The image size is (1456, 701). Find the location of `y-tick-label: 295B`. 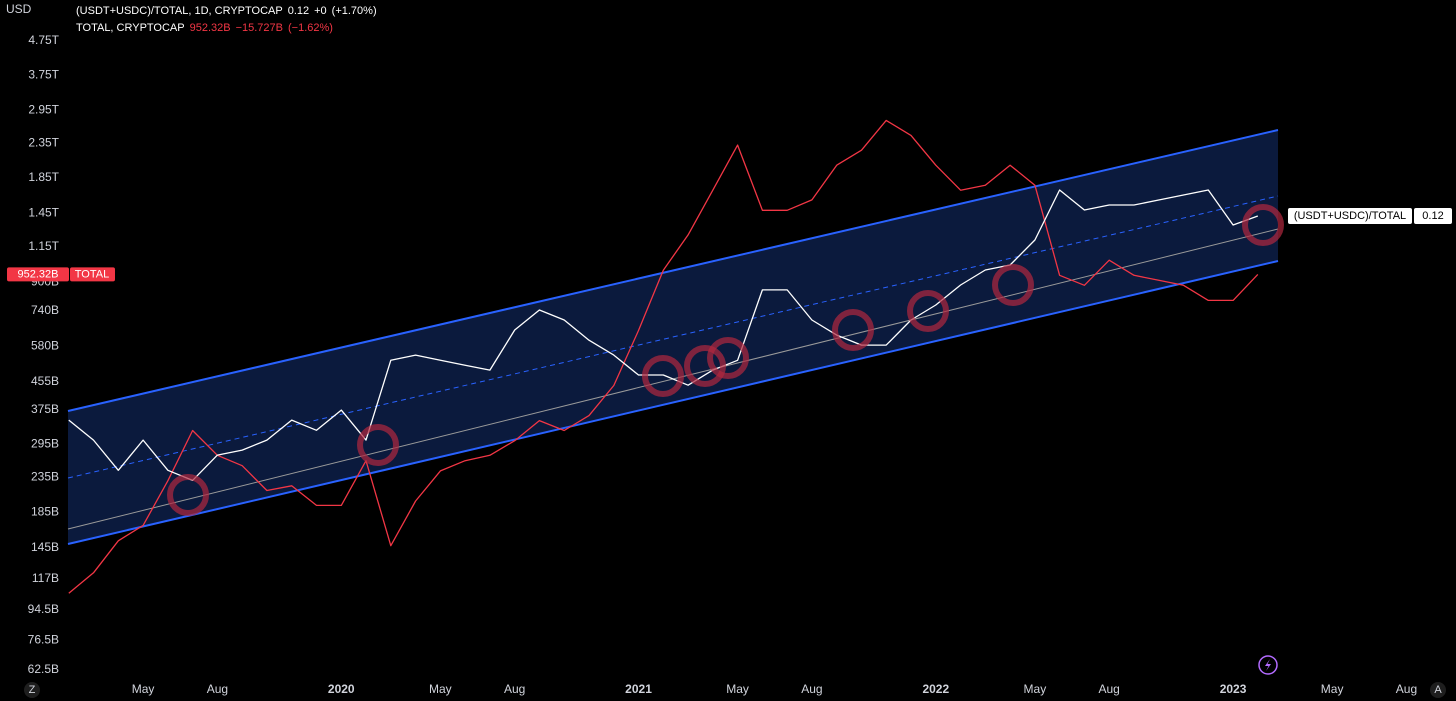

y-tick-label: 295B is located at coordinates (45, 444).